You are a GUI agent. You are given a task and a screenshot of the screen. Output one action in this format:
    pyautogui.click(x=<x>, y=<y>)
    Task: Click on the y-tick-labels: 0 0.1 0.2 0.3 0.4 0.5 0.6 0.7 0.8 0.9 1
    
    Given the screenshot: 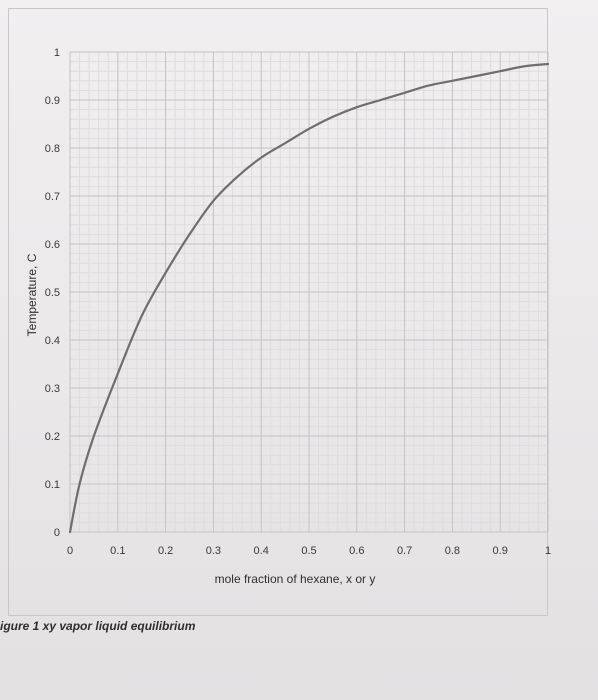 What is the action you would take?
    pyautogui.click(x=52, y=293)
    